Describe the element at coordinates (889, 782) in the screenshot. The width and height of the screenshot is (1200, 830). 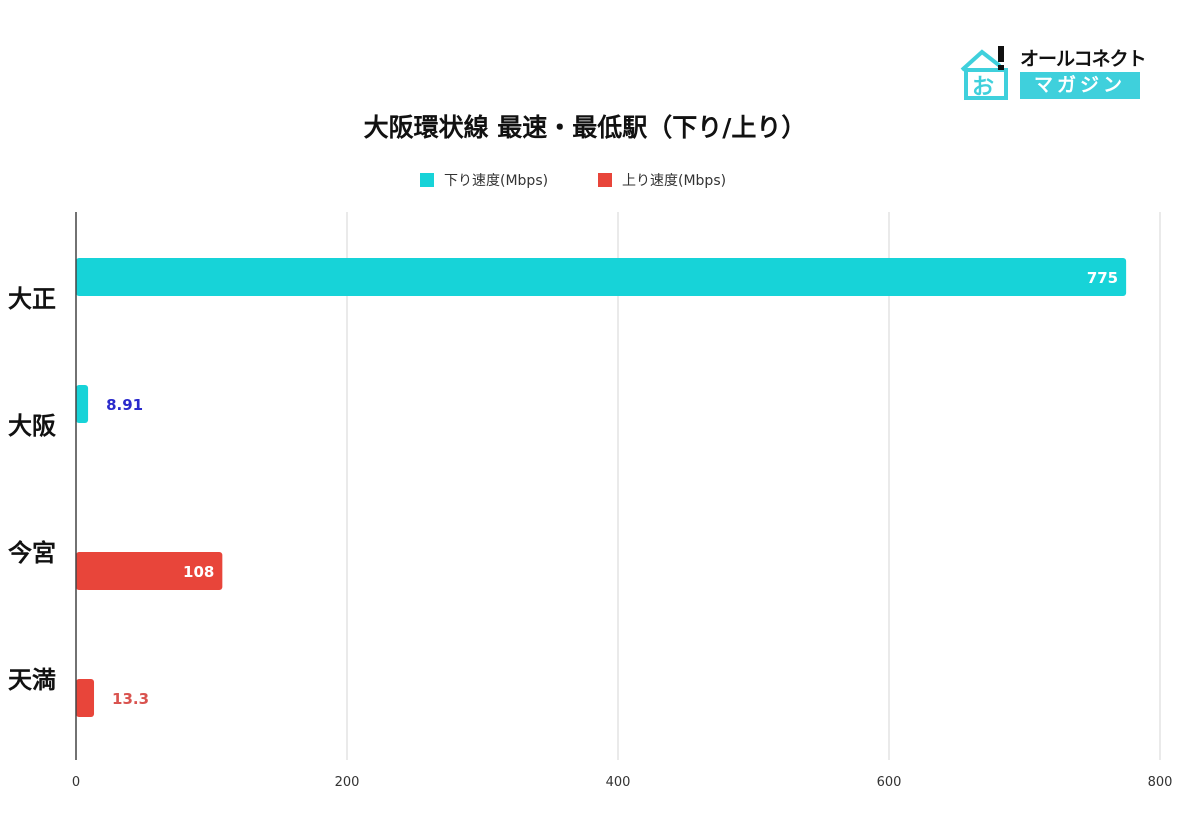
I see `x-tick-label: 600` at that location.